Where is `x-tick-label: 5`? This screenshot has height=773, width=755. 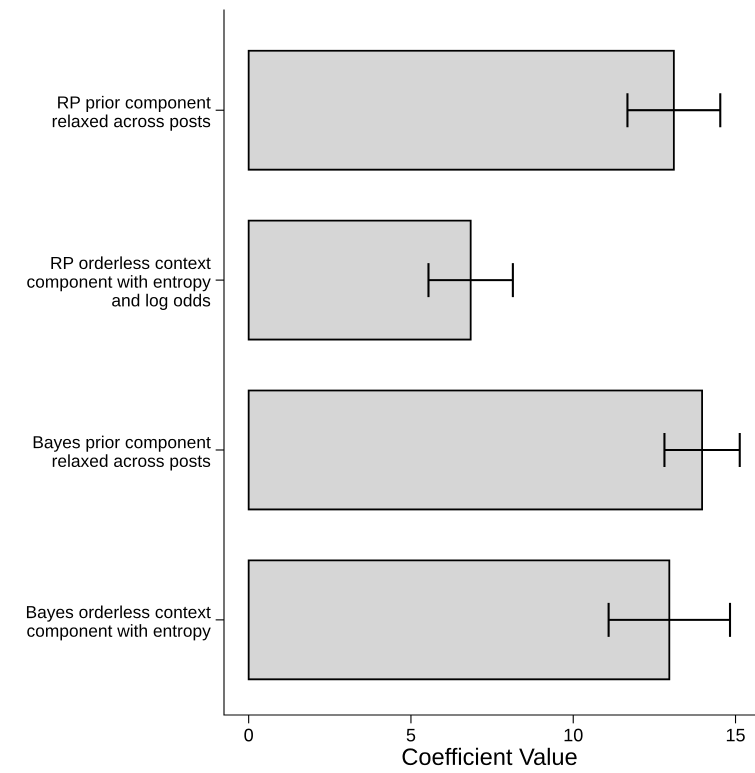 x-tick-label: 5 is located at coordinates (411, 735).